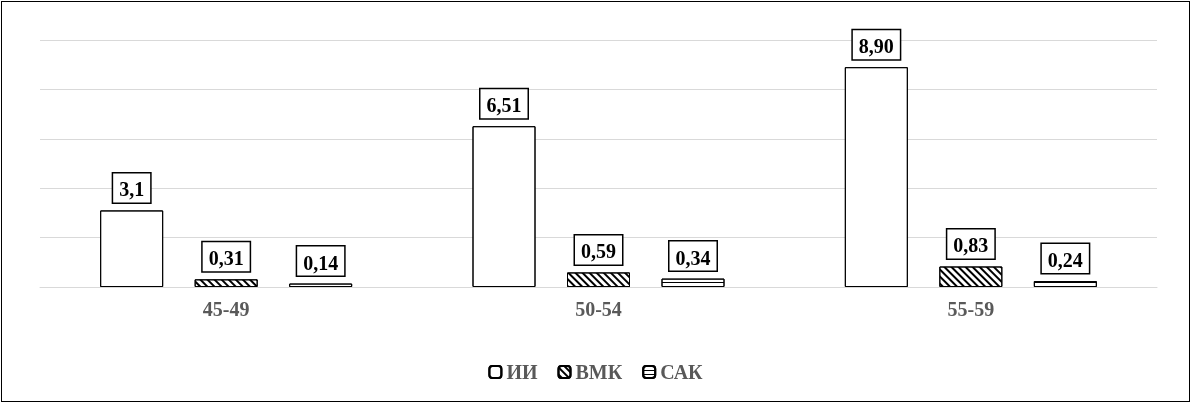  What do you see at coordinates (321, 262) in the screenshot?
I see `data-label: 0,14` at bounding box center [321, 262].